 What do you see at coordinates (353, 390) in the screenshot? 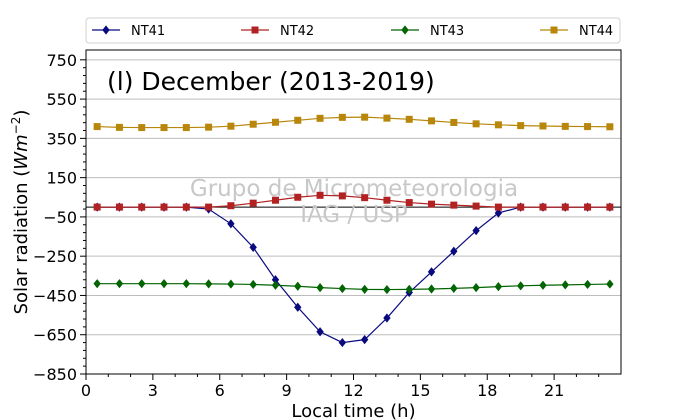
I see `x-tick-label: 12` at bounding box center [353, 390].